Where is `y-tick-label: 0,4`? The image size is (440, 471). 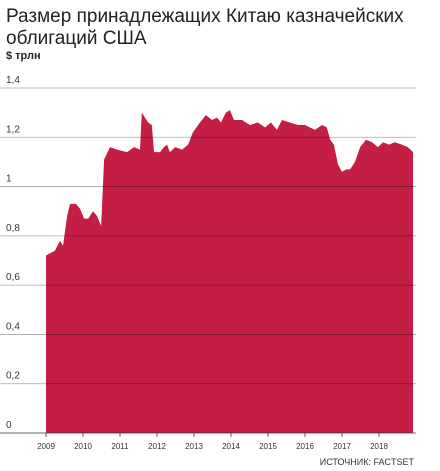
y-tick-label: 0,4 is located at coordinates (13, 326).